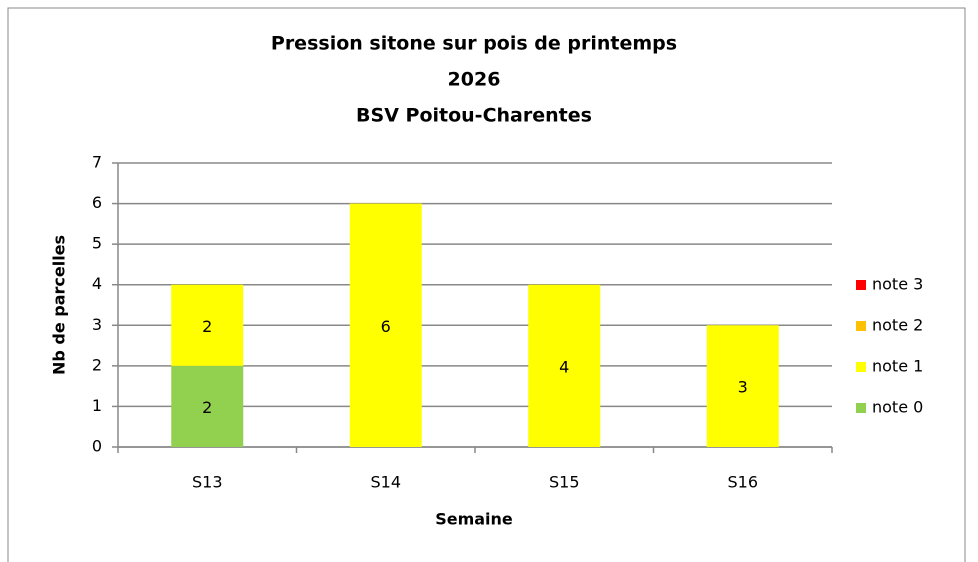 The width and height of the screenshot is (978, 562). What do you see at coordinates (59, 305) in the screenshot?
I see `y-axis-title: Nb de parcelles` at bounding box center [59, 305].